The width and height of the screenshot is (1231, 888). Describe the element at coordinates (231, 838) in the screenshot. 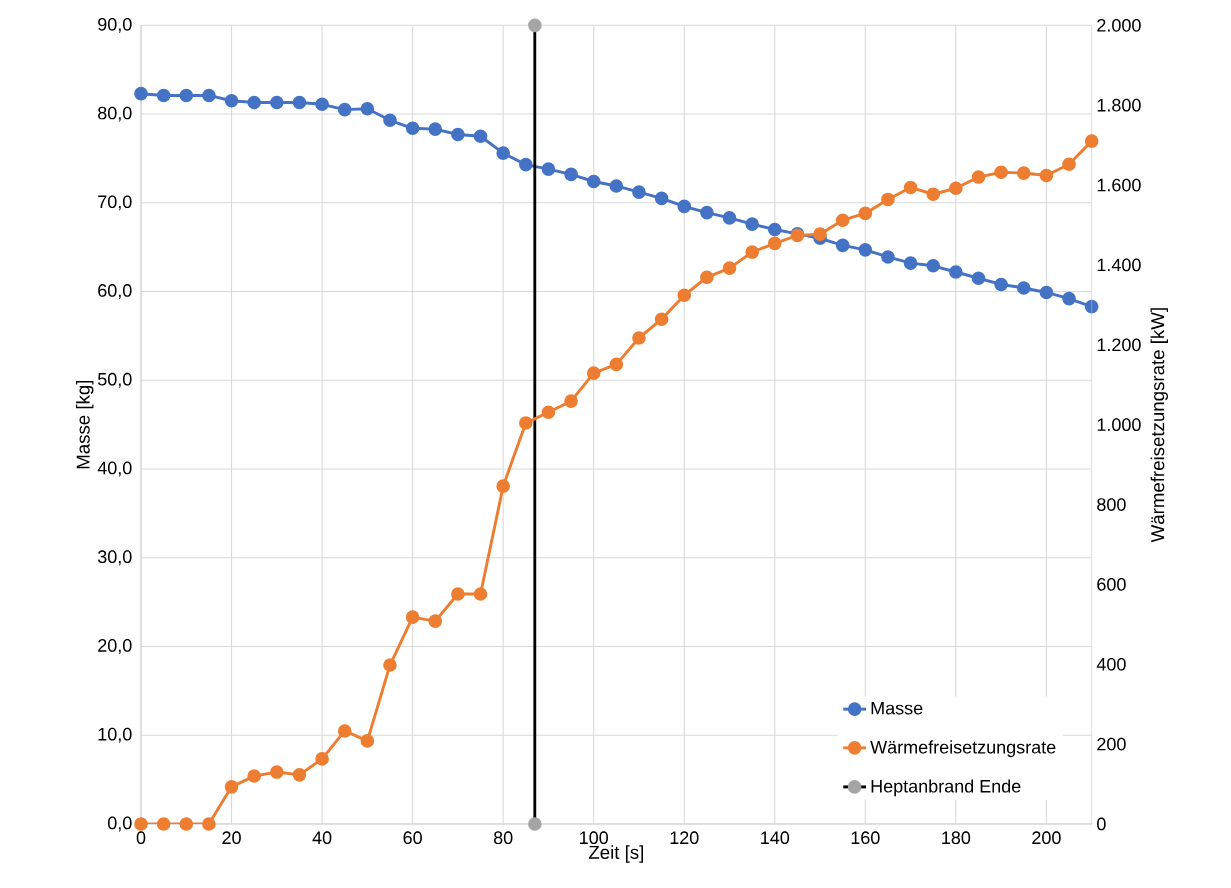

I see `x-tick-label: 20` at that location.